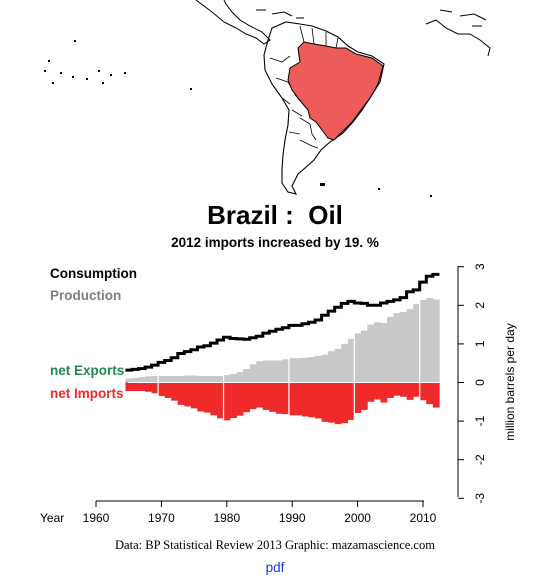 Image resolution: width=550 pixels, height=585 pixels. What do you see at coordinates (292, 518) in the screenshot?
I see `x-tick-label: 1990` at bounding box center [292, 518].